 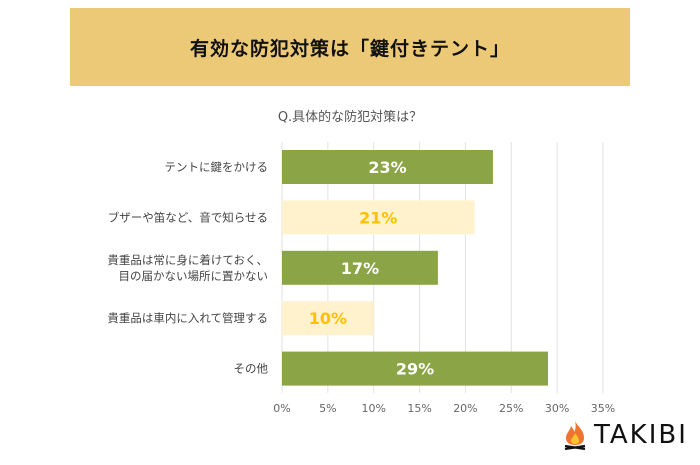 I want to click on title-banner: 有効な防犯対策は「鍵付きテント」, so click(x=350, y=47).